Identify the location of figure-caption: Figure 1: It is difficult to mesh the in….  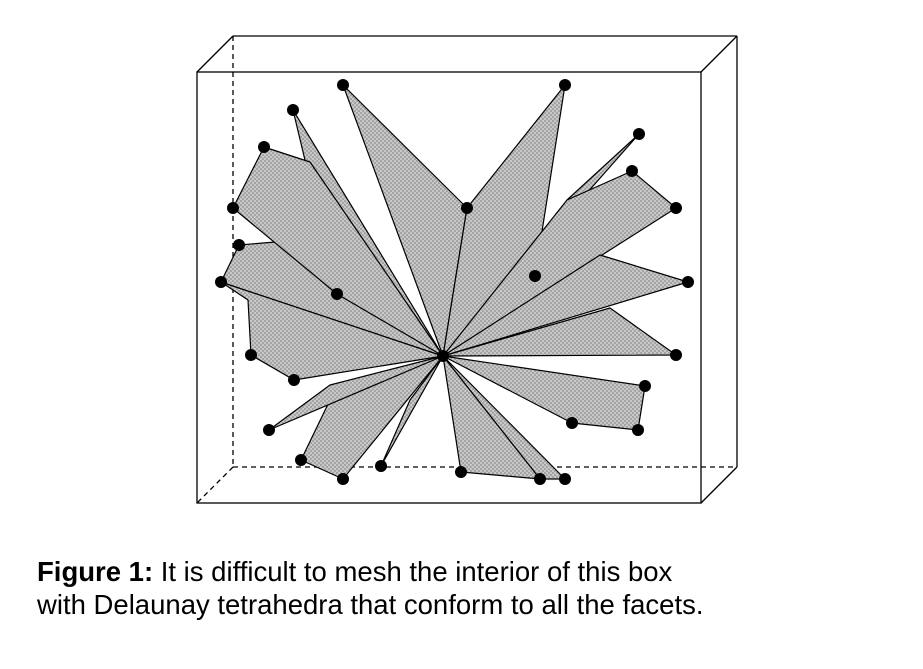
(467, 588).